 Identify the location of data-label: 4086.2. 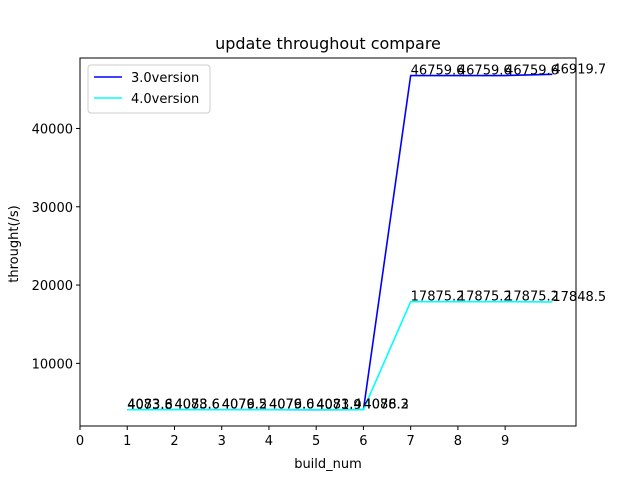
(386, 405).